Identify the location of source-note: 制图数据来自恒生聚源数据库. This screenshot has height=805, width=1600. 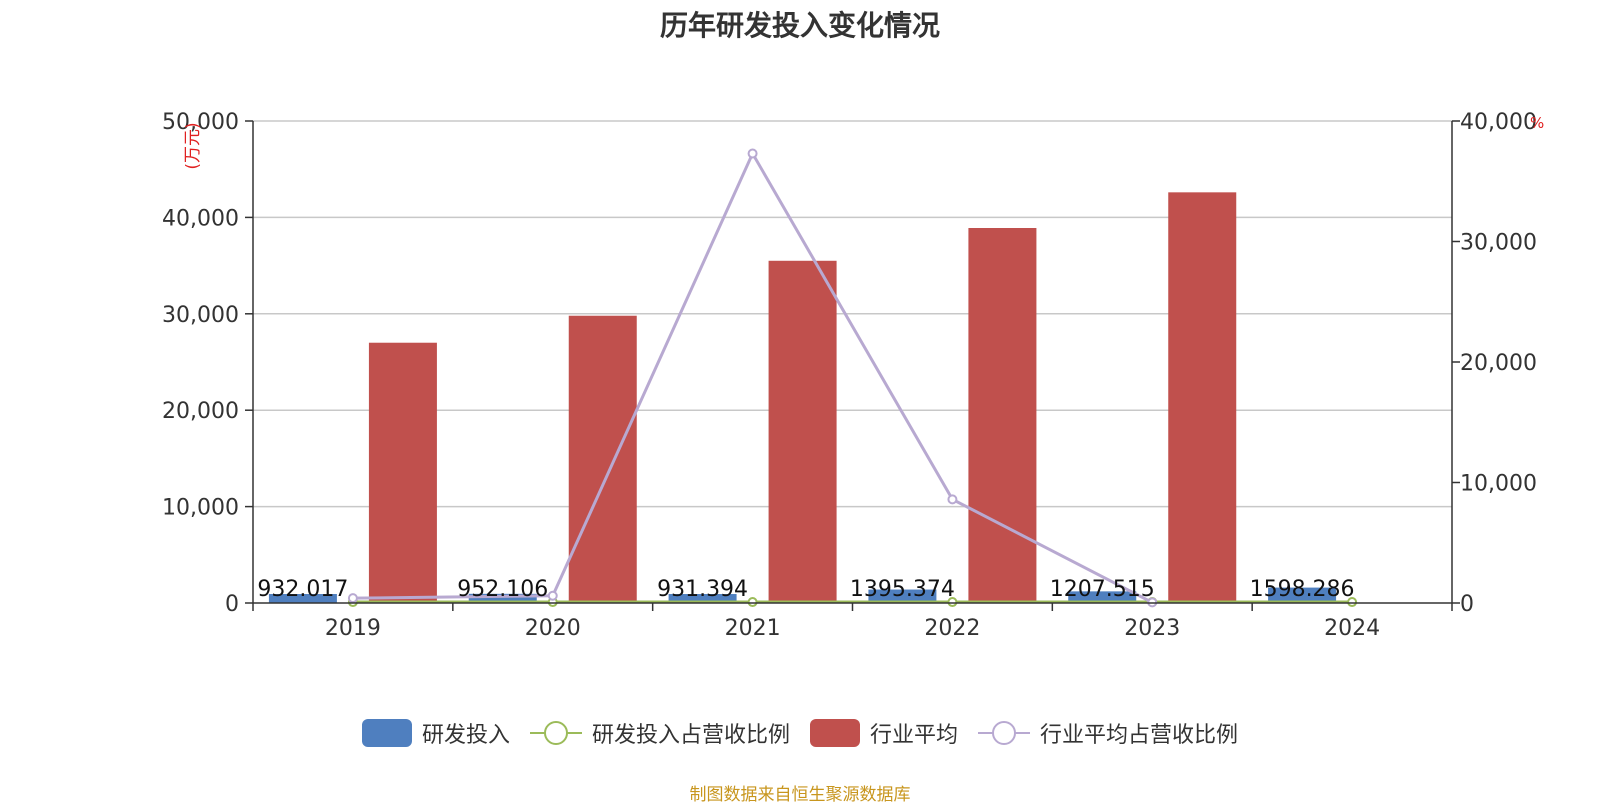
(800, 795).